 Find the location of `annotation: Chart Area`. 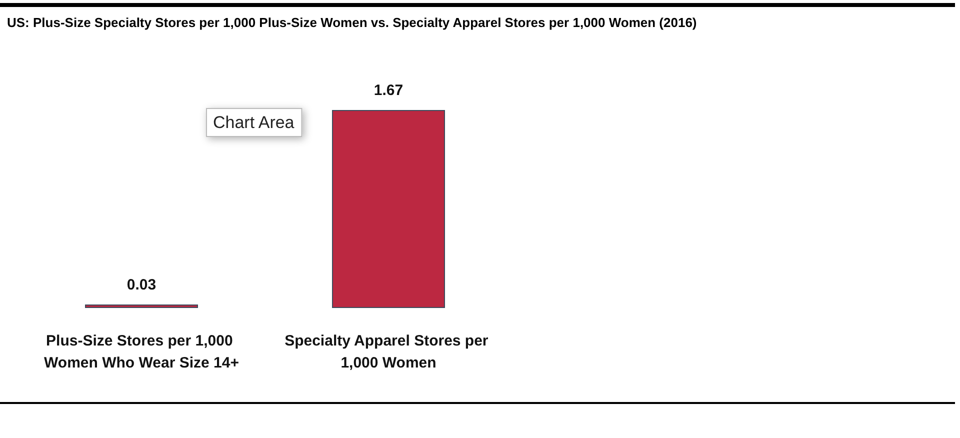

annotation: Chart Area is located at coordinates (254, 122).